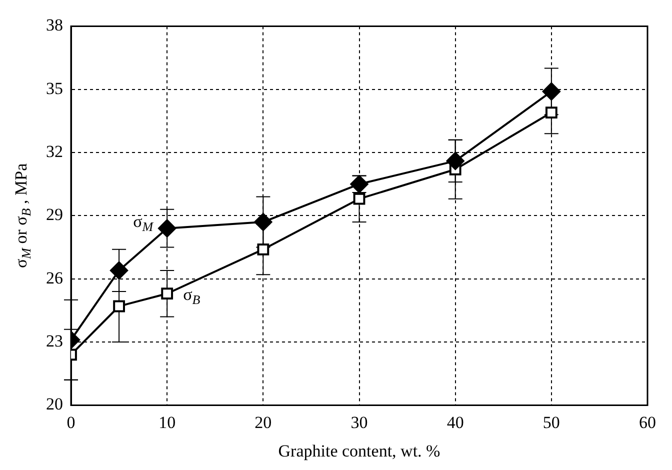 This screenshot has width=672, height=470. I want to click on x-tick-label: 60, so click(647, 422).